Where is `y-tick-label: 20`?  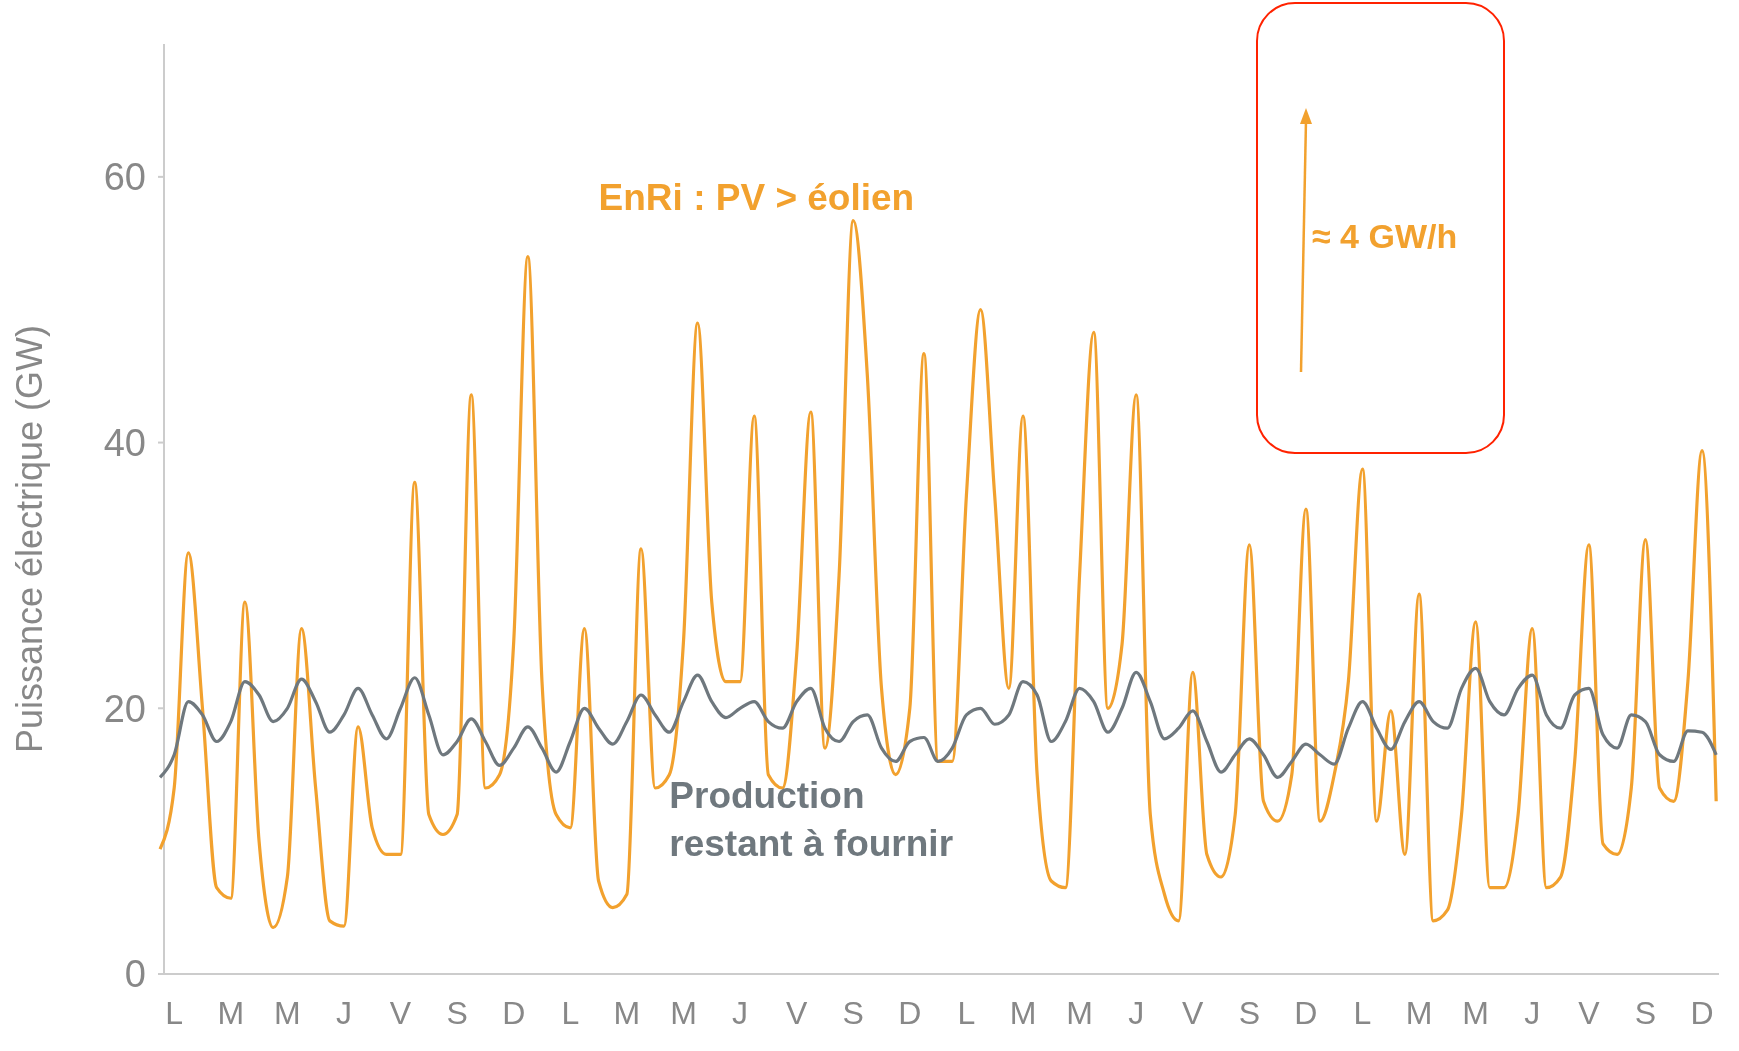
y-tick-label: 20 is located at coordinates (124, 708).